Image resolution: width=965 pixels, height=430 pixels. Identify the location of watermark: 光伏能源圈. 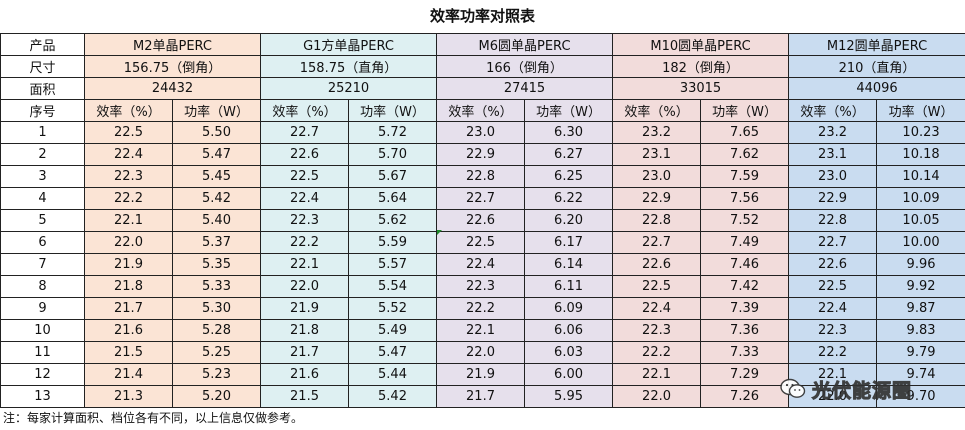
(860, 389).